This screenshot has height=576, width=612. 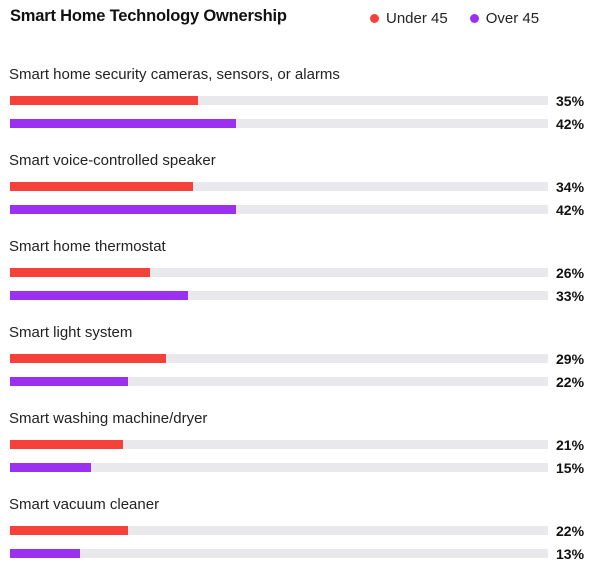 I want to click on category-group: Smart vacuum cleaner 22% 13%, so click(x=306, y=536).